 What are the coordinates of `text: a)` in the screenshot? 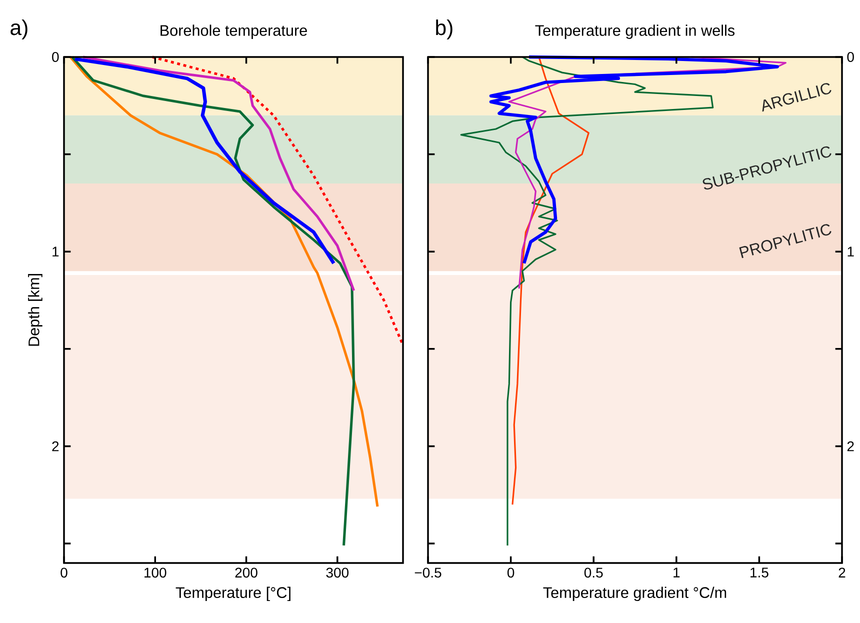 It's located at (19, 30).